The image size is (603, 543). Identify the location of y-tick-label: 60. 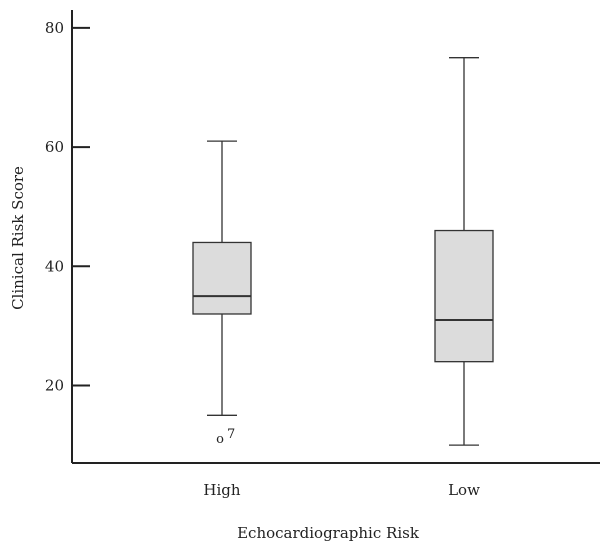
(54, 147).